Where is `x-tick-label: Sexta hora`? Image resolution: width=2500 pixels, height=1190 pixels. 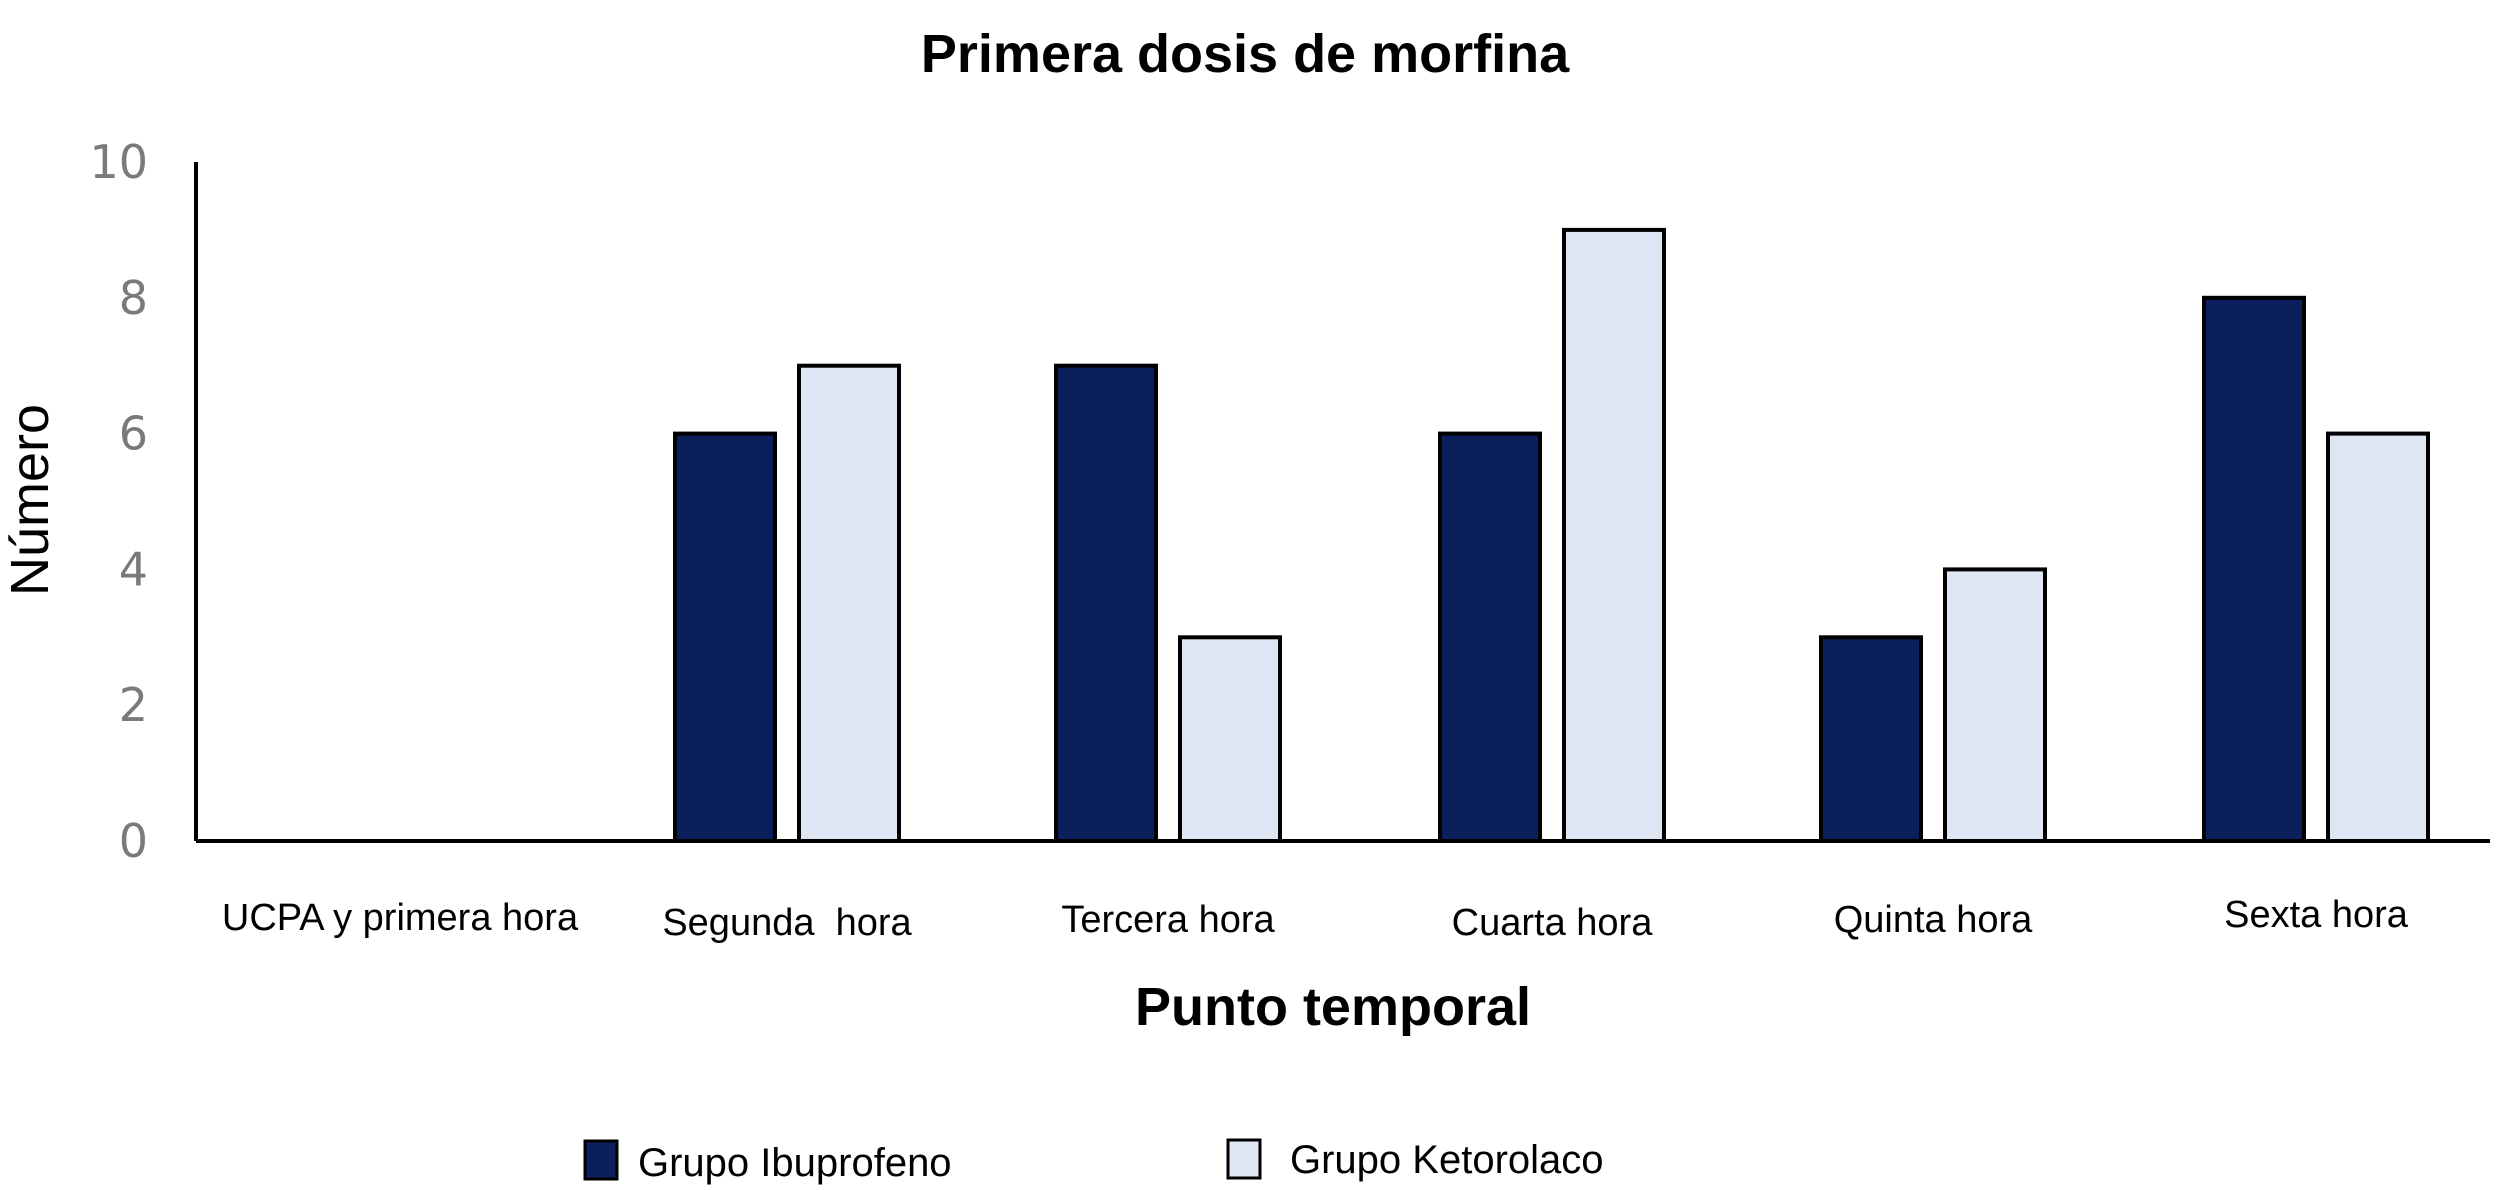 x-tick-label: Sexta hora is located at coordinates (2316, 915).